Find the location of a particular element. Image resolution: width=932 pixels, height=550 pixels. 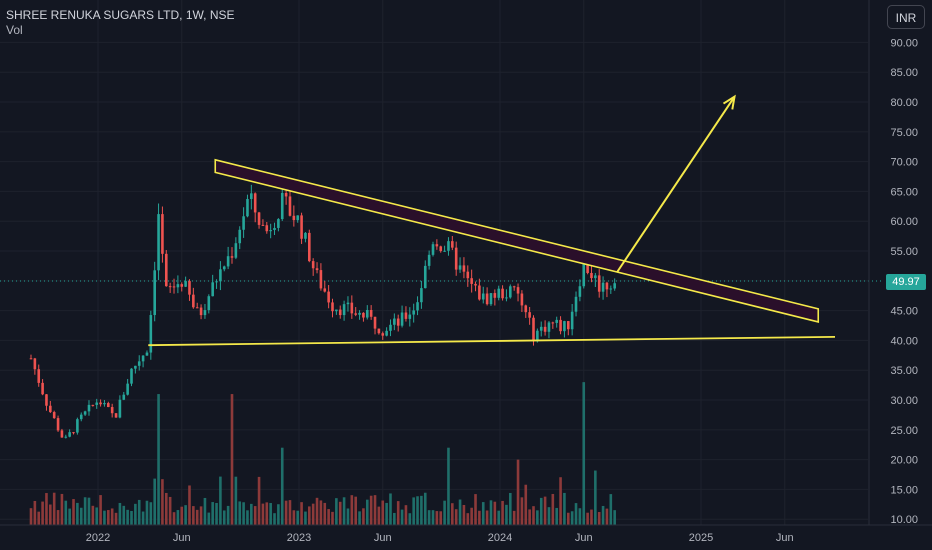

time-axis: 2022 Jun 2023 Jun 2024 Jun 2025 Jun is located at coordinates (466, 534).